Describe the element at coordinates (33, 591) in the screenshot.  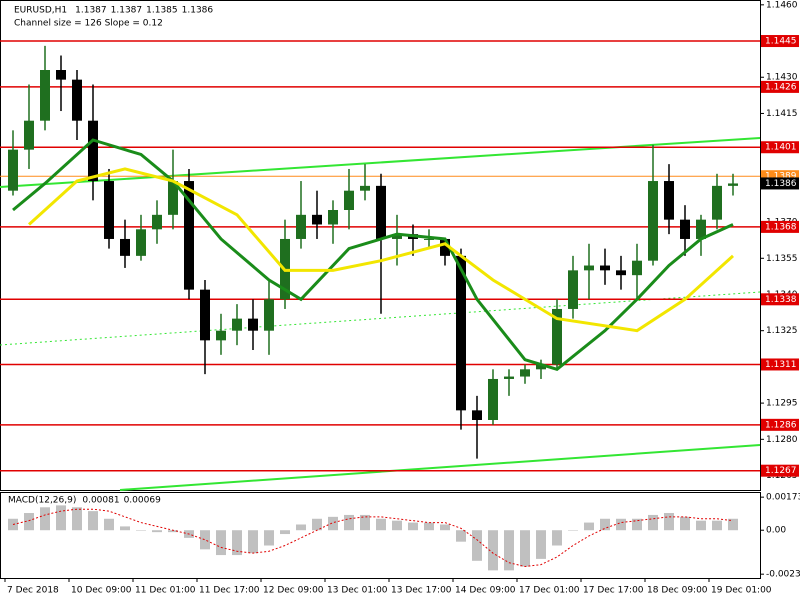
I see `x-tick-label: 7 Dec 2018` at that location.